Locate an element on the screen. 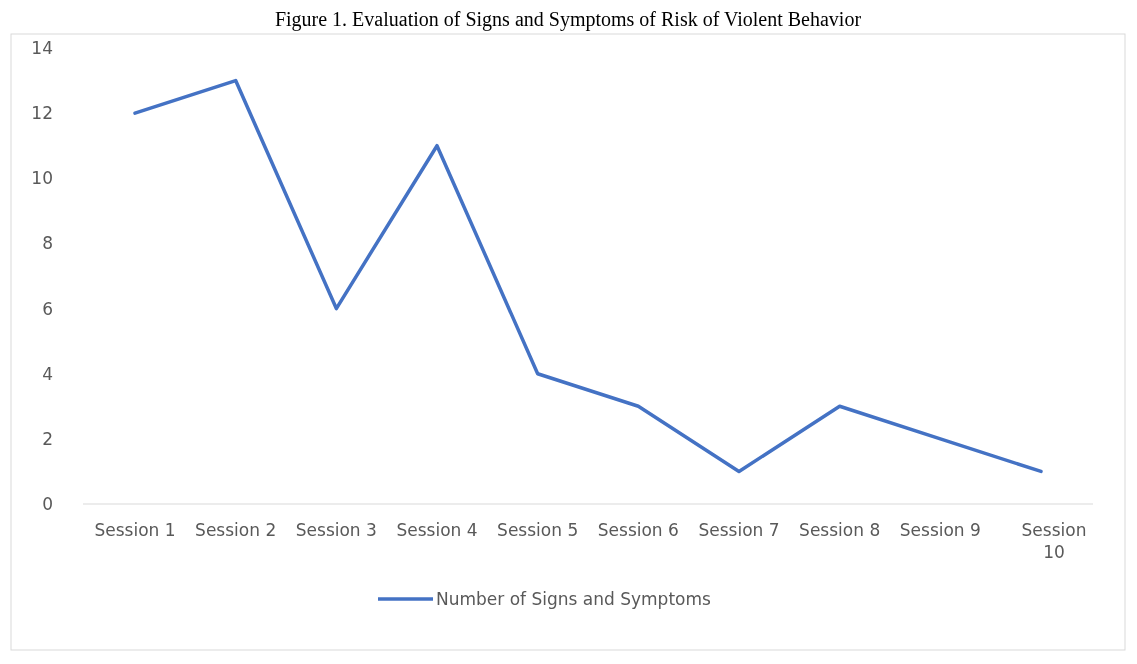 This screenshot has width=1137, height=664. chart-title: Figure 1. Evaluation of Signs and Symptoms of Risk of Violent Behavior is located at coordinates (568, 19).